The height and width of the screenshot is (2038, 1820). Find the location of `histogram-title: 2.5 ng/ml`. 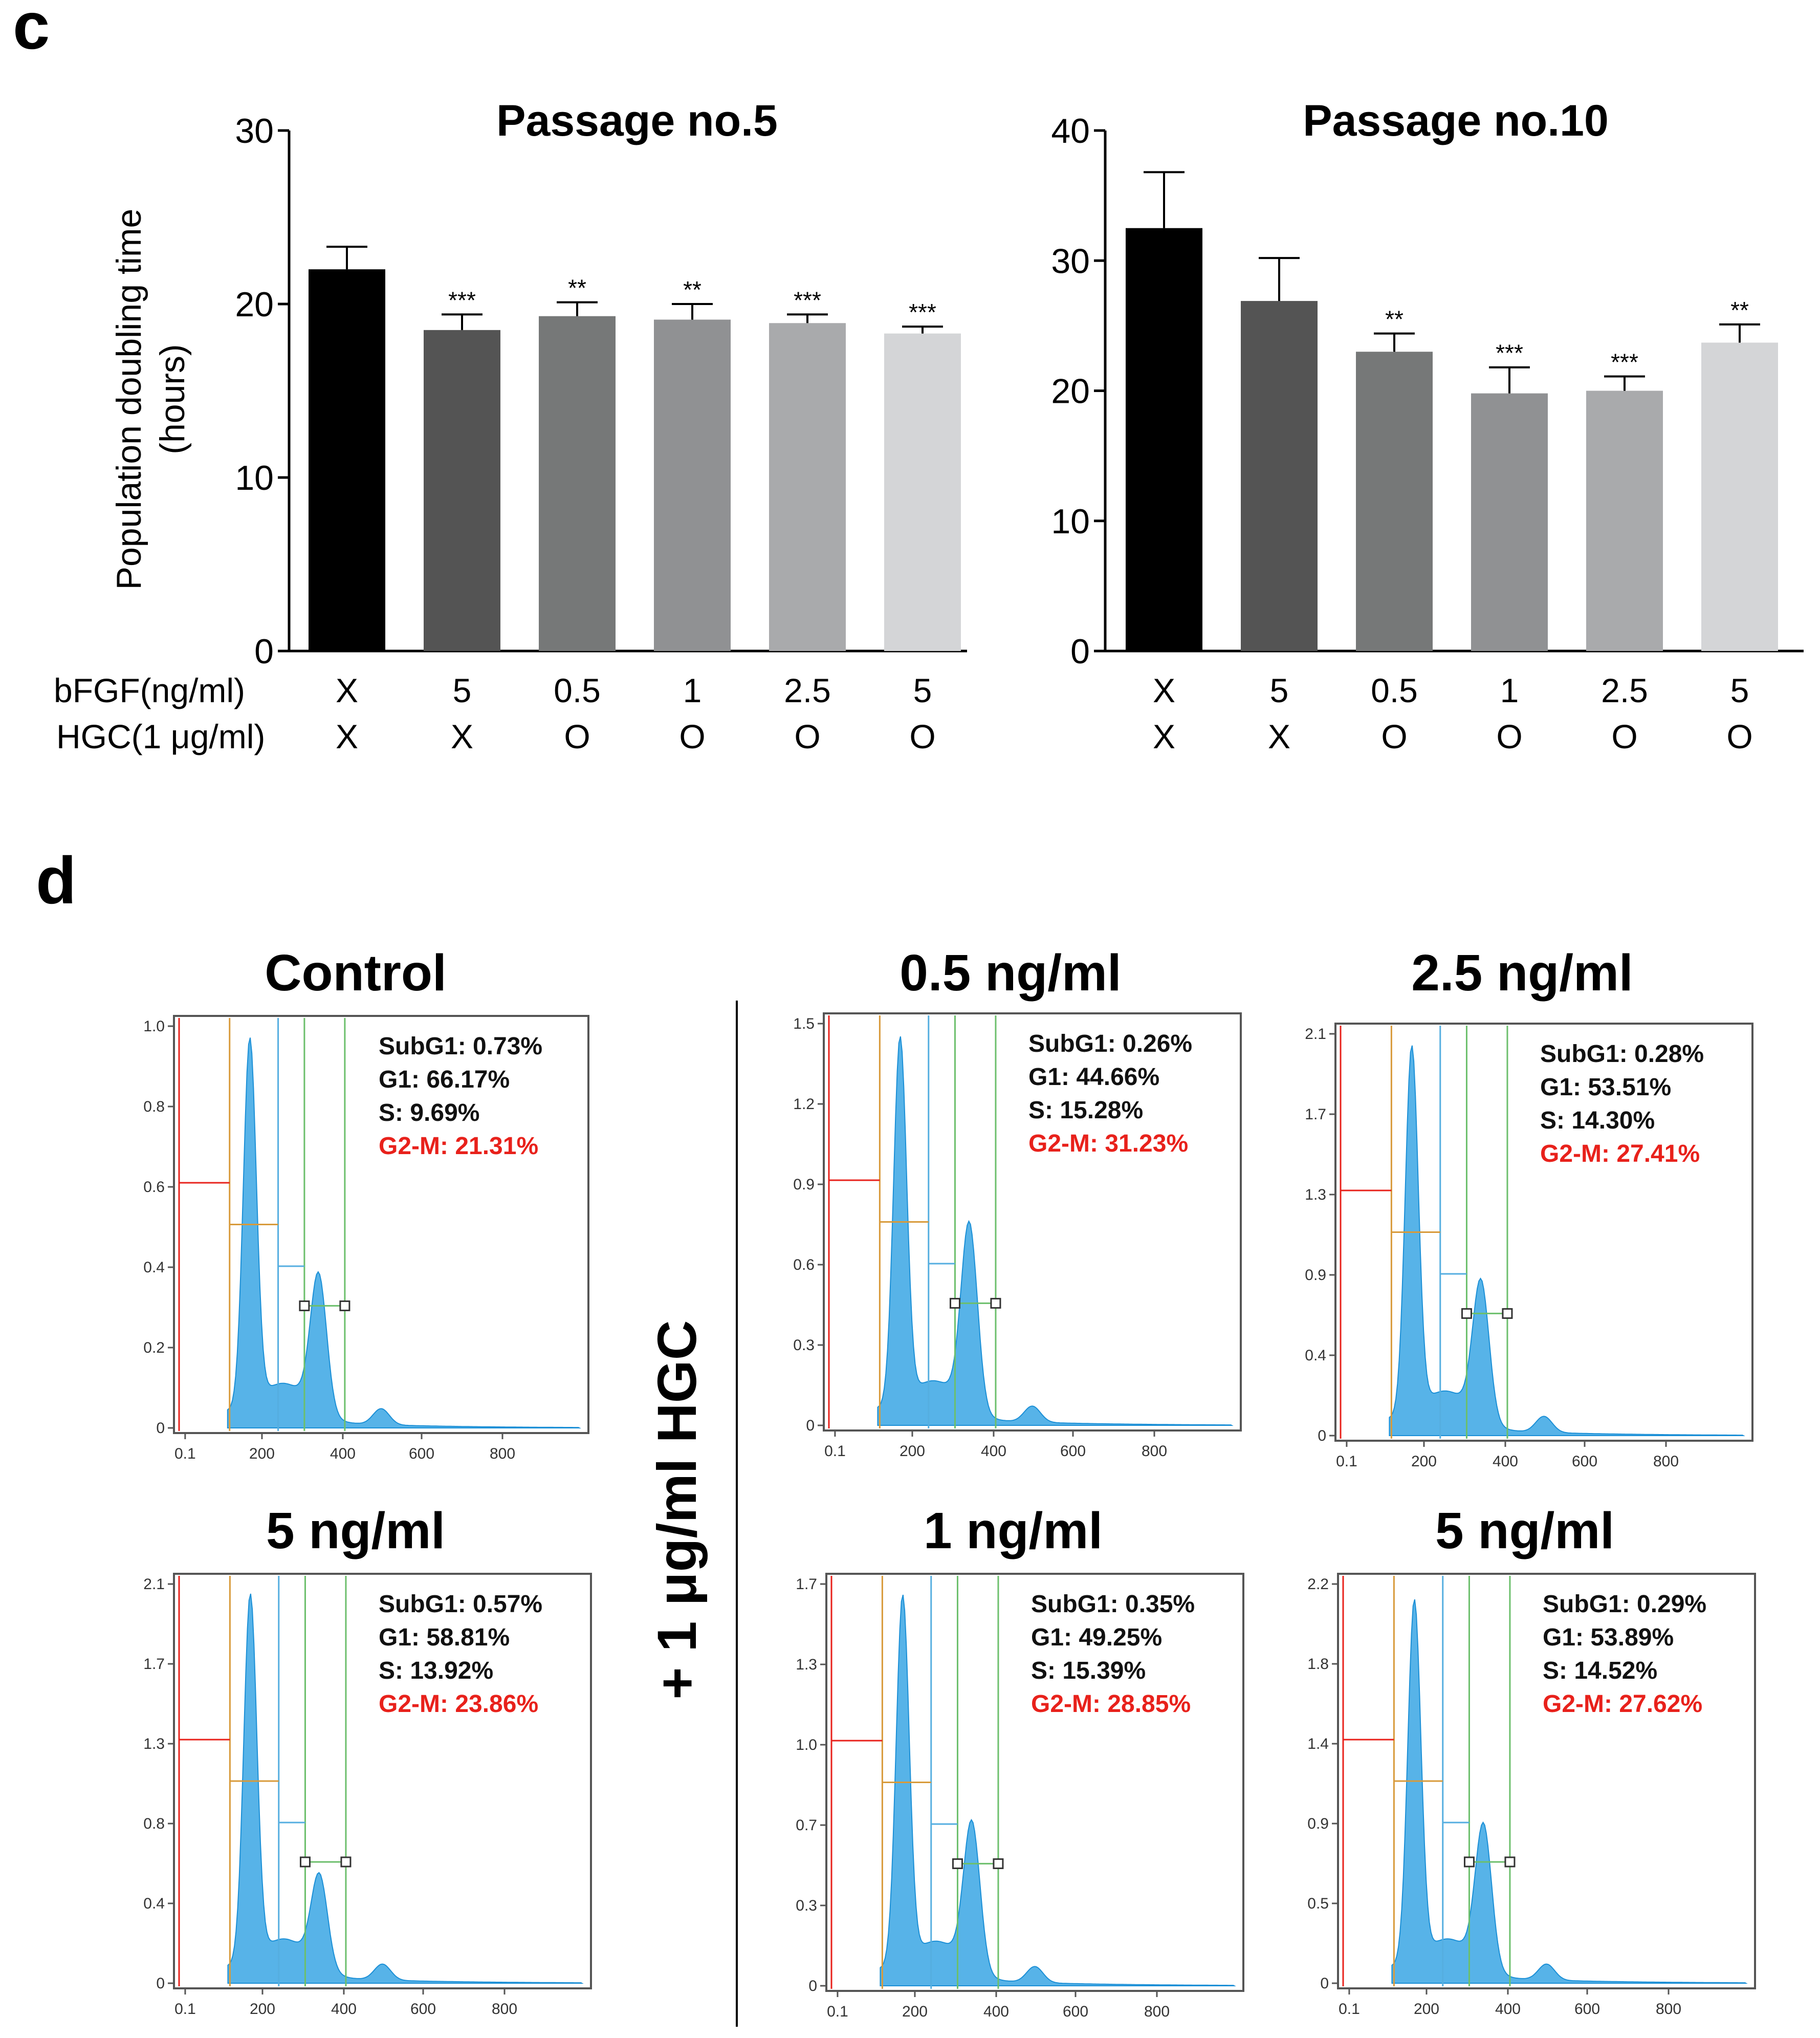

histogram-title: 2.5 ng/ml is located at coordinates (1522, 973).